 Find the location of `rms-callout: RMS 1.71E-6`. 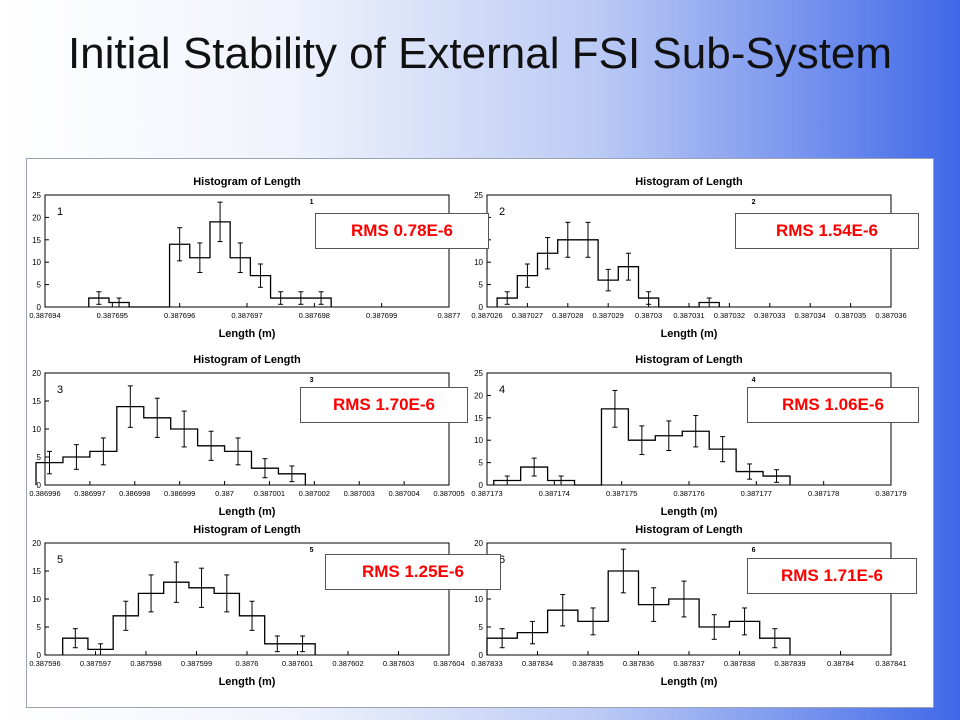

rms-callout: RMS 1.71E-6 is located at coordinates (832, 576).